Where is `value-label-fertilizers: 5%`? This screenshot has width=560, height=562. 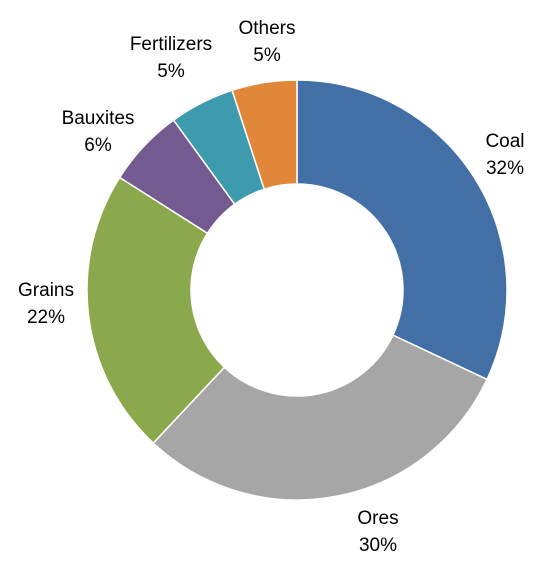 value-label-fertilizers: 5% is located at coordinates (171, 71).